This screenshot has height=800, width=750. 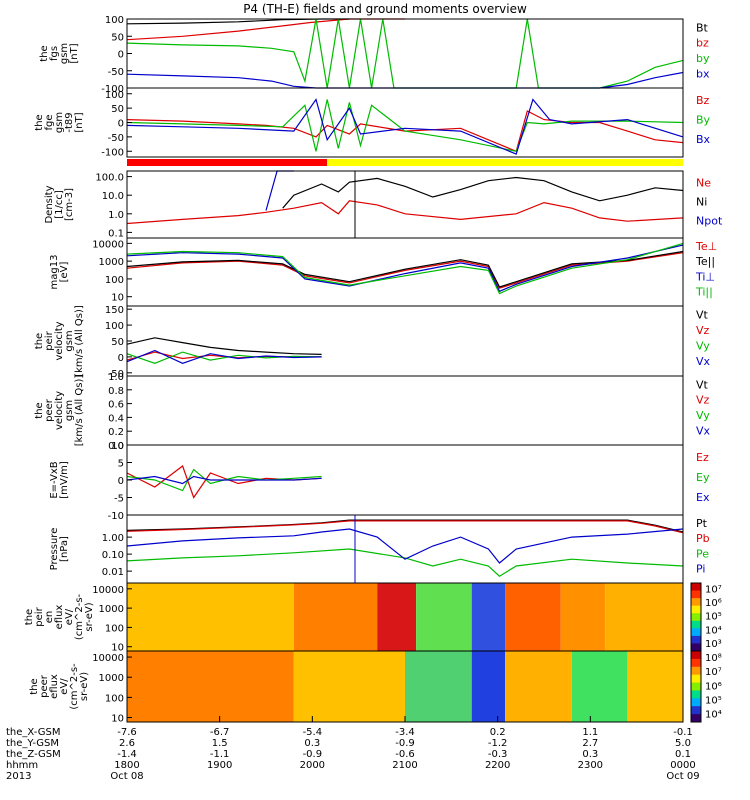 What do you see at coordinates (703, 346) in the screenshot?
I see `legend-4-Vy: Vy` at bounding box center [703, 346].